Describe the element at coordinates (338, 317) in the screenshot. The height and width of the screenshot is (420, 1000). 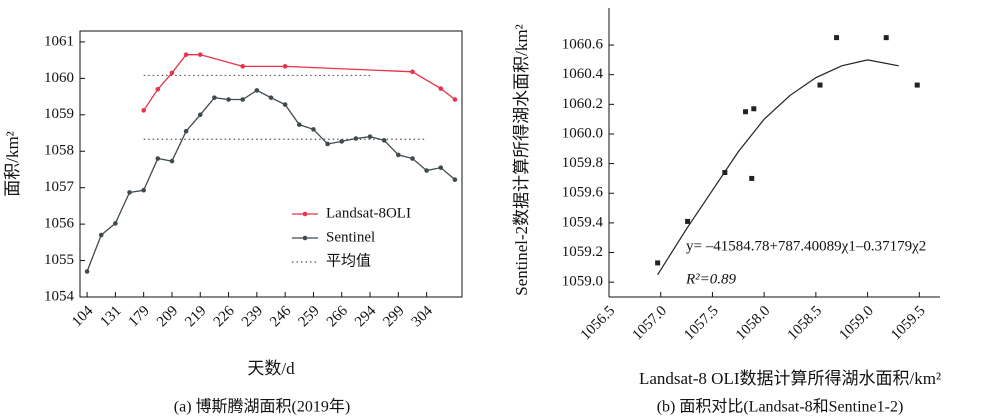
I see `x-tick-label: 266` at that location.